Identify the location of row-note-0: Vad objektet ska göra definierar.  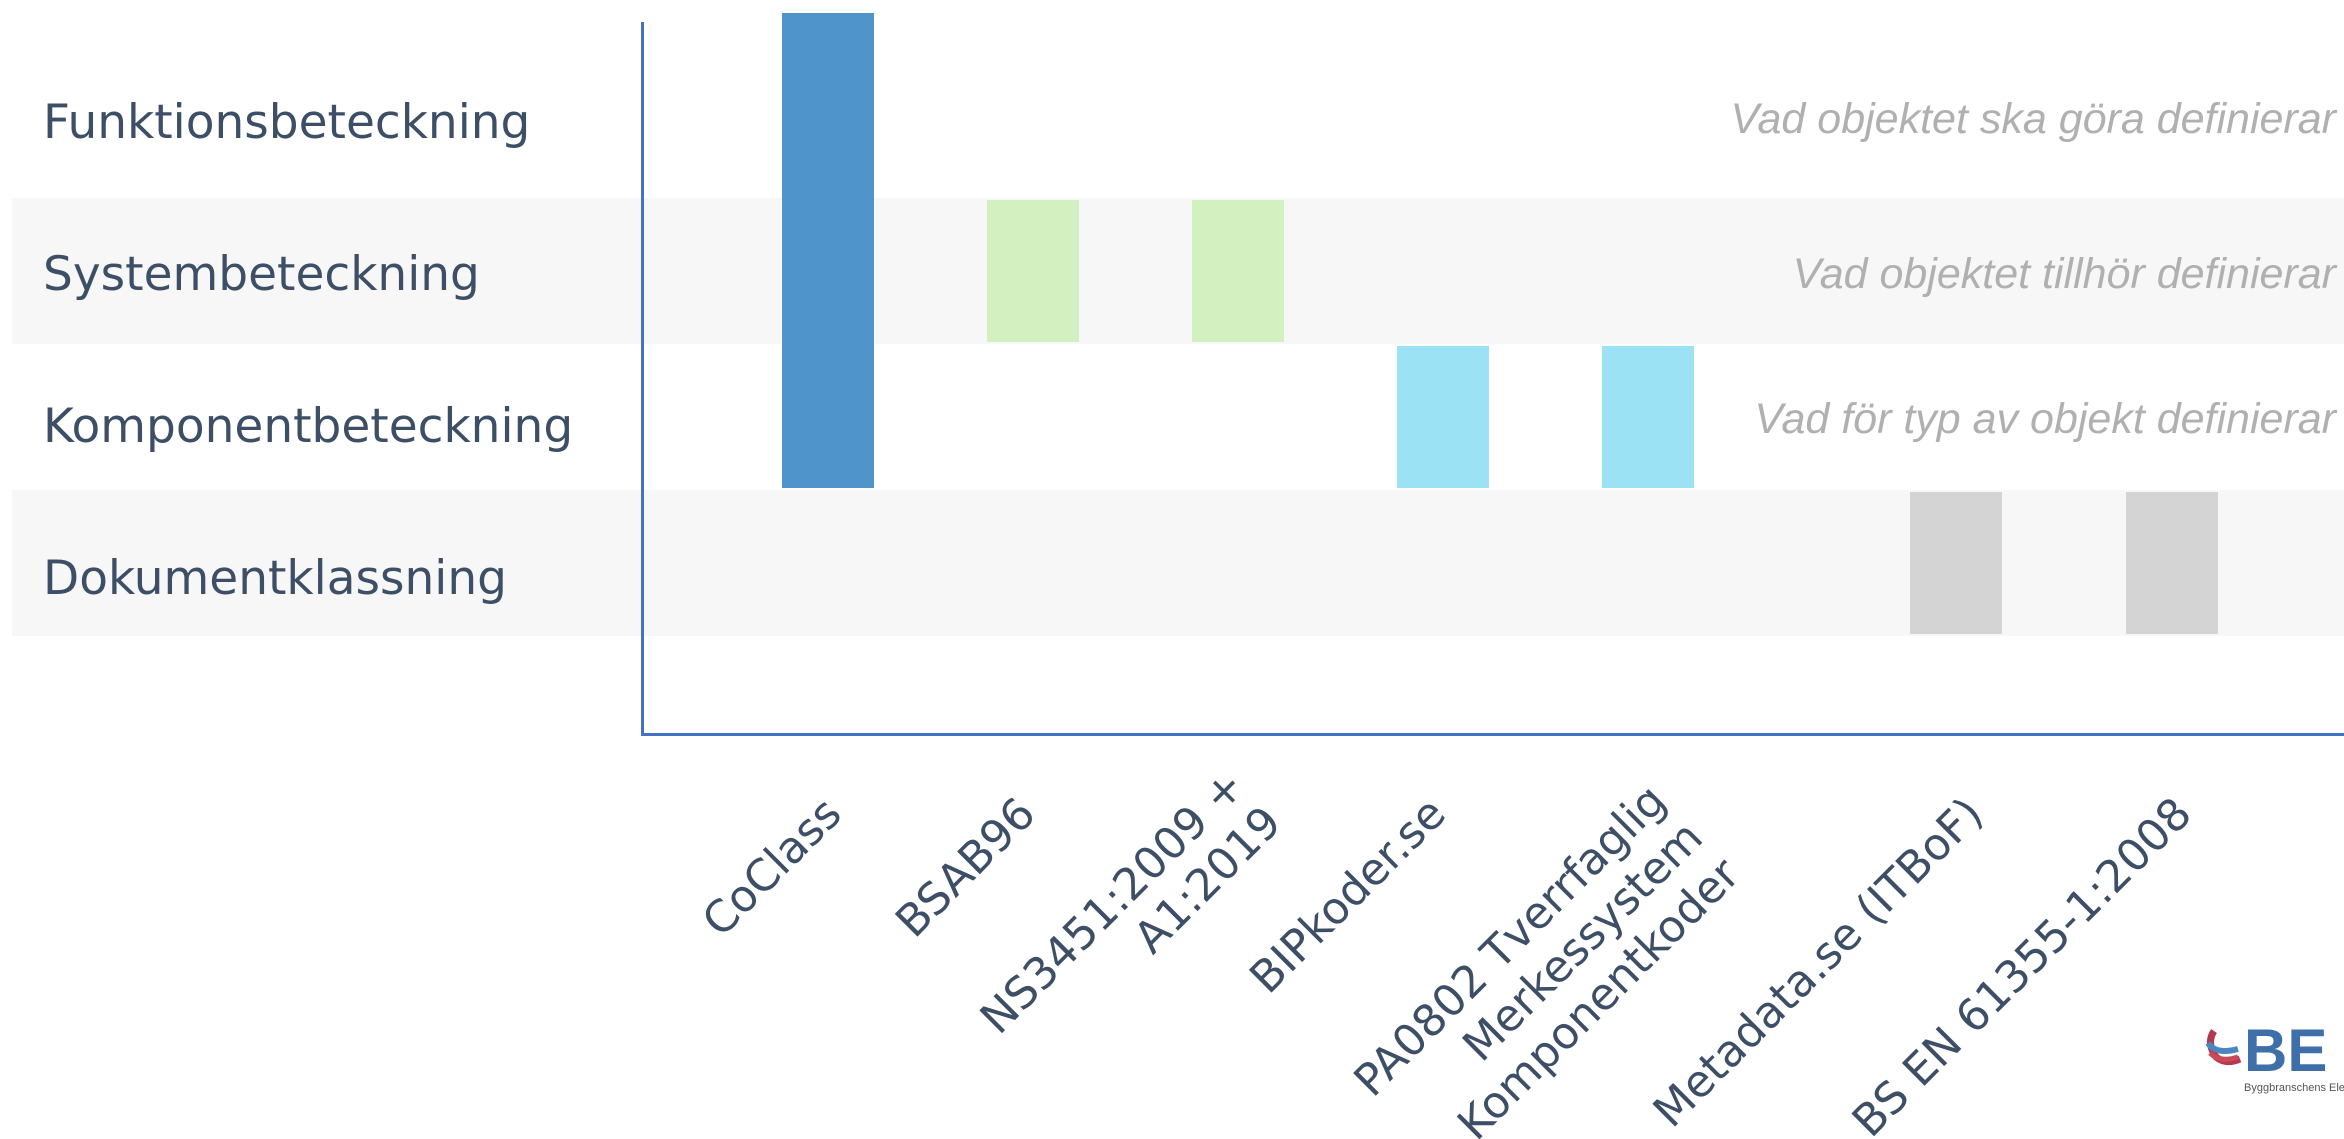
(2033, 119).